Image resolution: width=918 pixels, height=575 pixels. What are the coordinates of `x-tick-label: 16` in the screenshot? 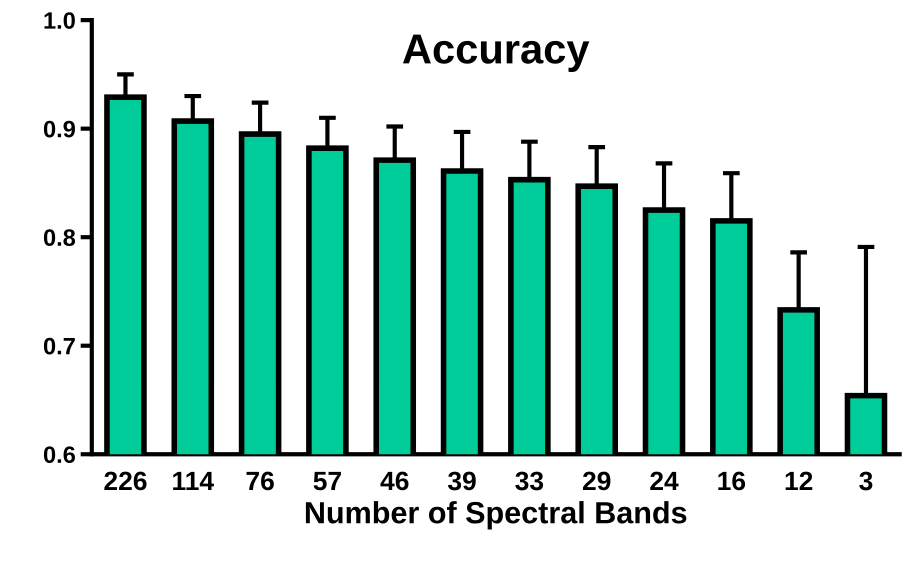 It's located at (732, 481).